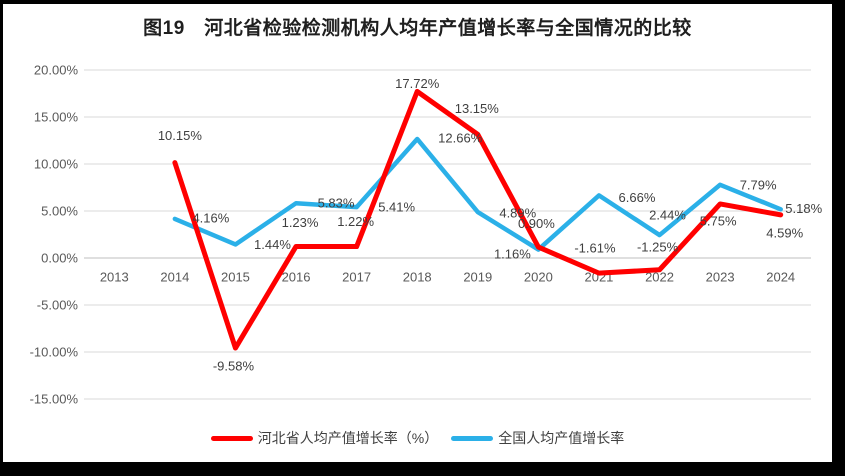 This screenshot has height=476, width=845. What do you see at coordinates (59, 258) in the screenshot?
I see `y-tick-label: 0.00%` at bounding box center [59, 258].